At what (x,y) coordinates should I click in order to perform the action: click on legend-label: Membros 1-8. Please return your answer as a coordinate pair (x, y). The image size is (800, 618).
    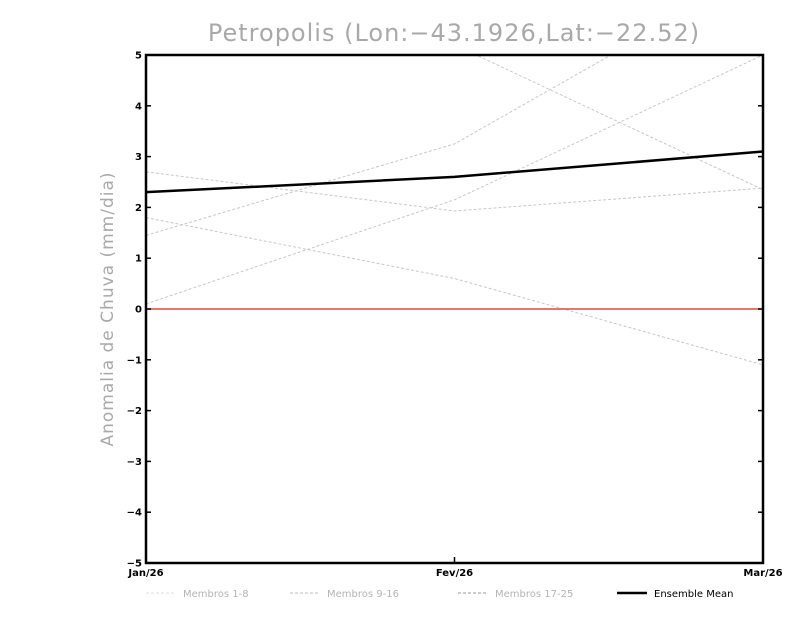
    Looking at the image, I should click on (216, 594).